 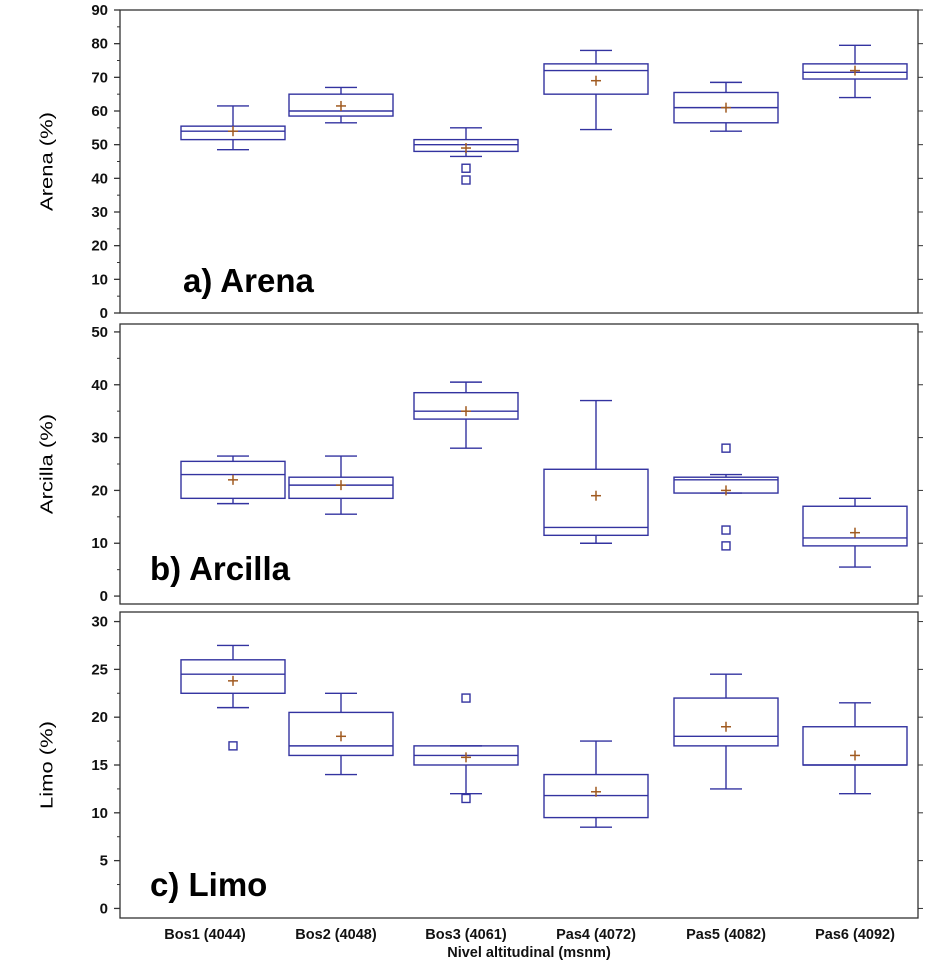 I want to click on y-tick-label: 15, so click(x=99, y=765).